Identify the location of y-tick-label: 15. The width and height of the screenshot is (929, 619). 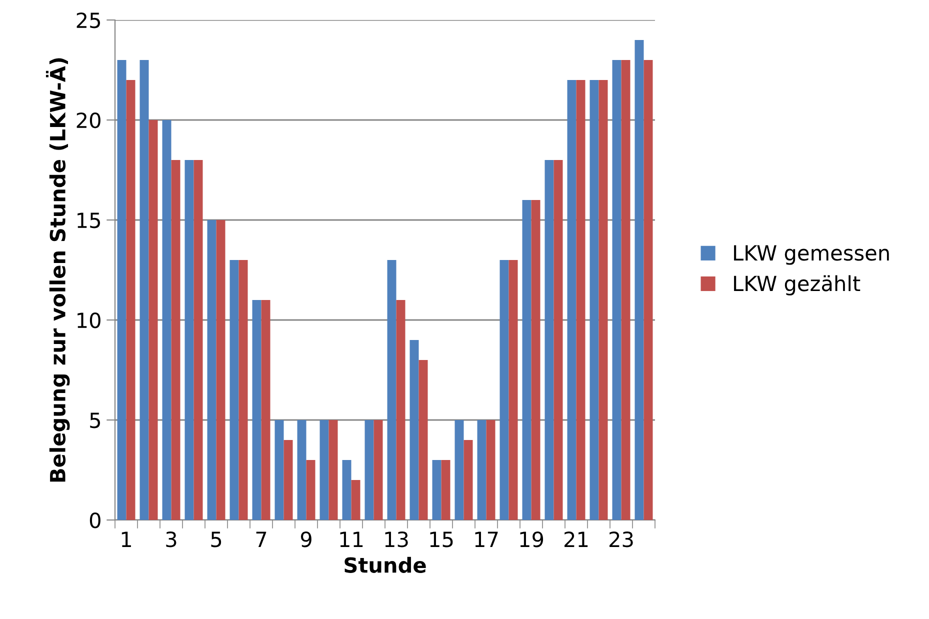
(89, 220).